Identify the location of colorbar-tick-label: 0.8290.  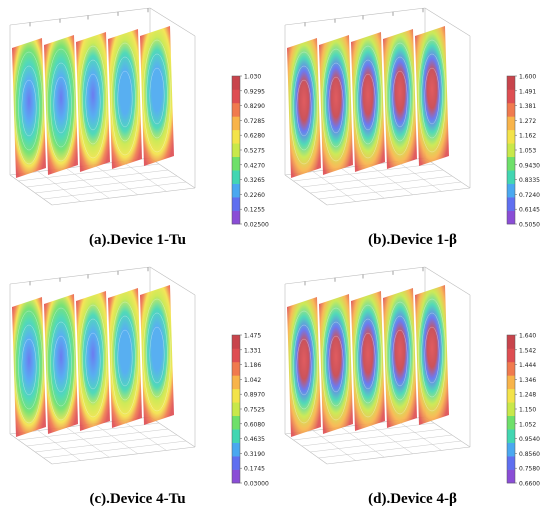
(254, 106).